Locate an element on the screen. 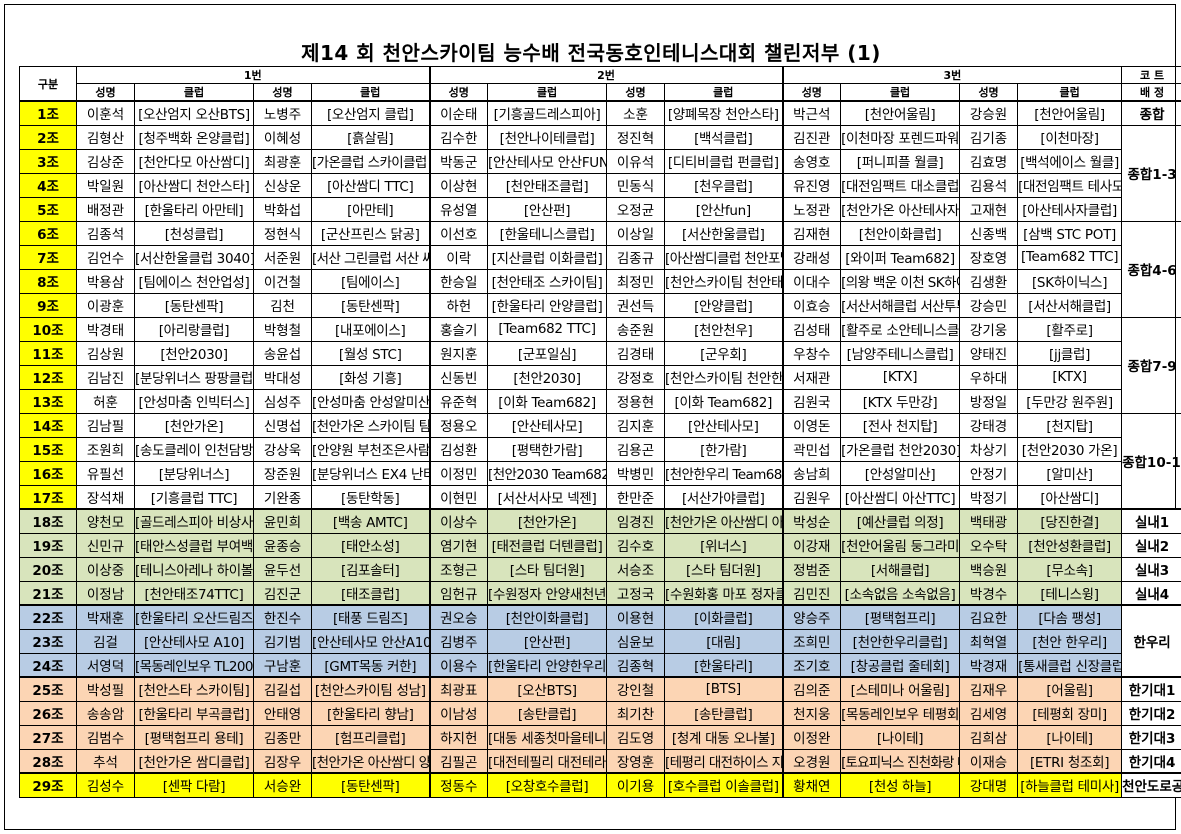  player-name: 유성열 is located at coordinates (458, 209).